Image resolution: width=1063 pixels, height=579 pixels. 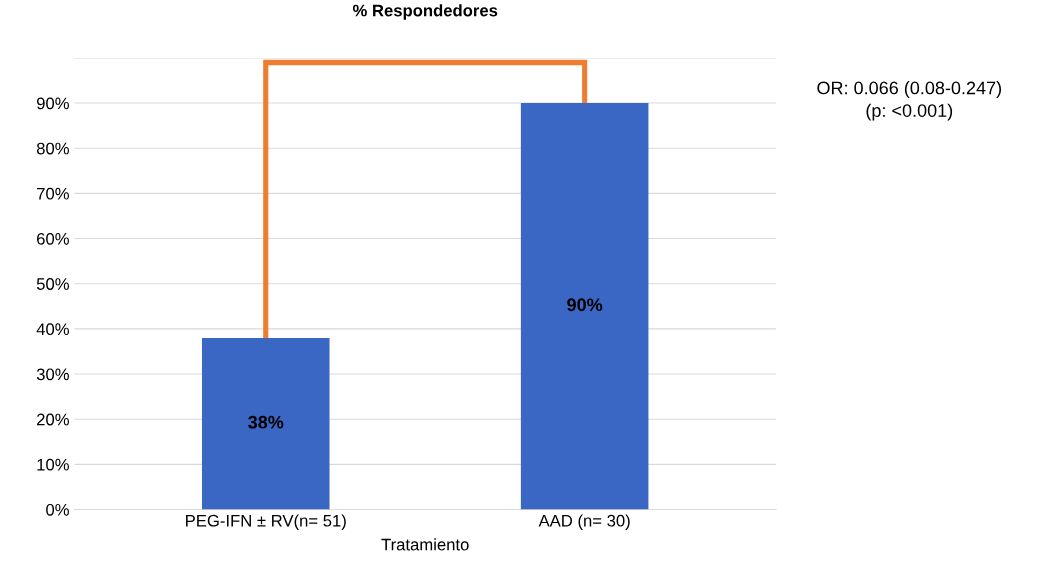 I want to click on x-tick-label: AAD (n= 30), so click(x=584, y=522).